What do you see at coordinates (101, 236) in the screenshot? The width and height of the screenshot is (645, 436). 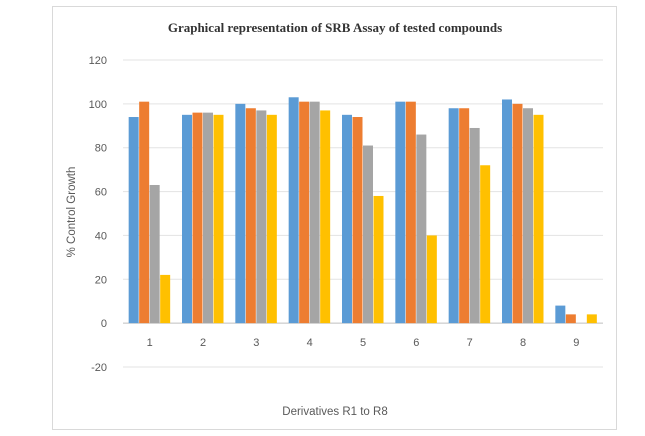 I see `y-tick-label: 40` at bounding box center [101, 236].